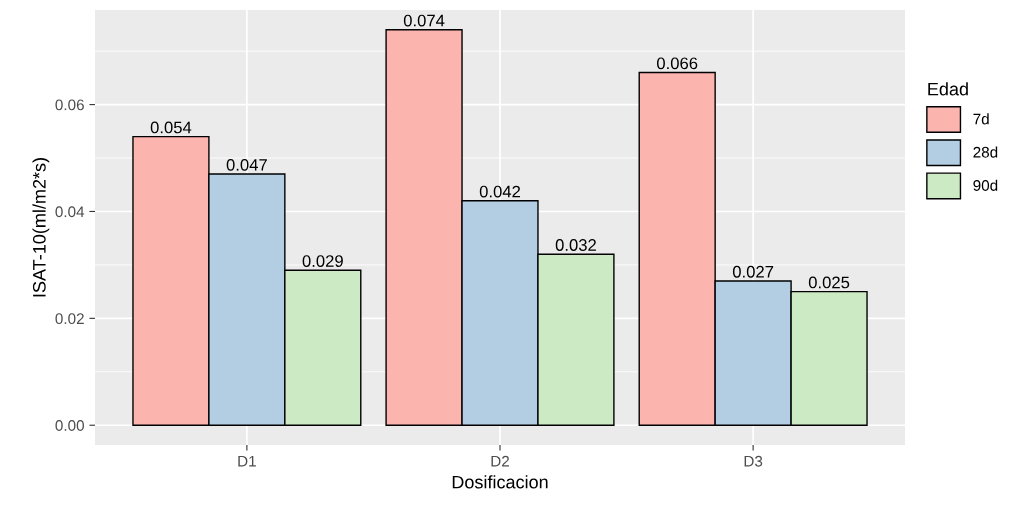  What do you see at coordinates (69, 425) in the screenshot?
I see `y-tick-label: 0.00` at bounding box center [69, 425].